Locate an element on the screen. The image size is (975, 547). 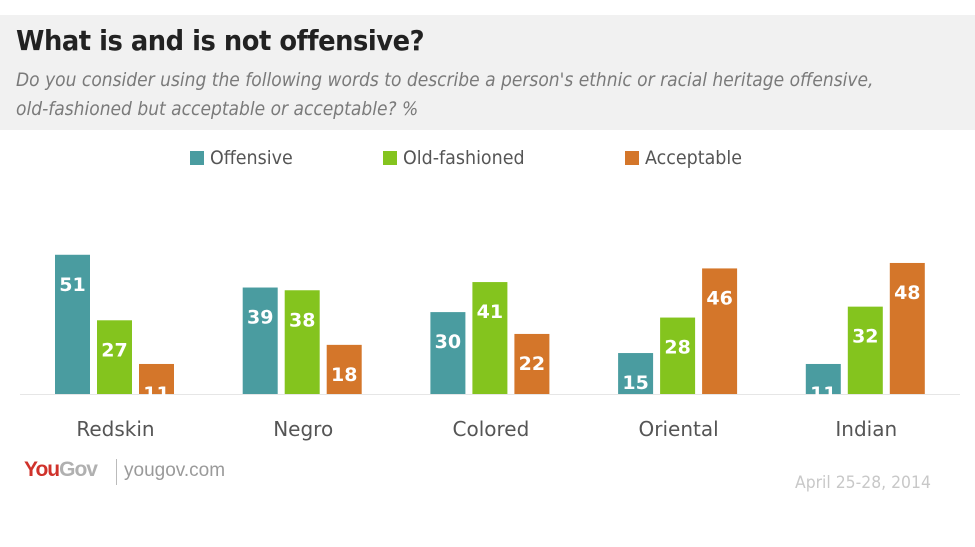
data-label-redskin-offensive: 51 is located at coordinates (72, 285).